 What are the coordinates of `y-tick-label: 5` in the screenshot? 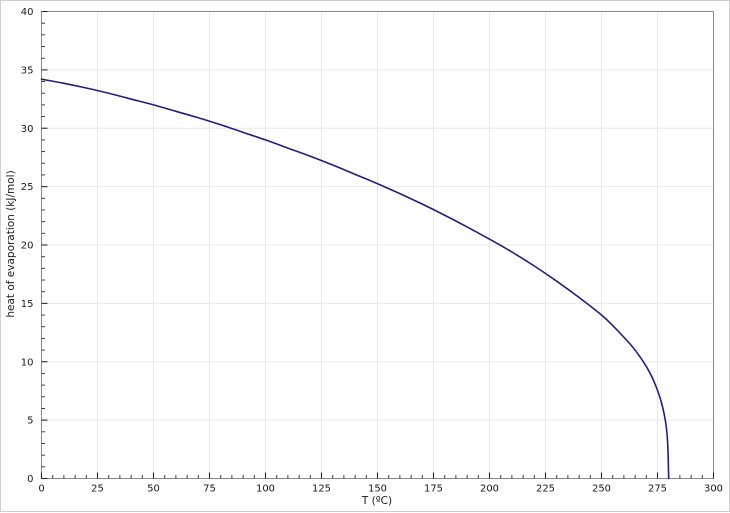 It's located at (30, 421).